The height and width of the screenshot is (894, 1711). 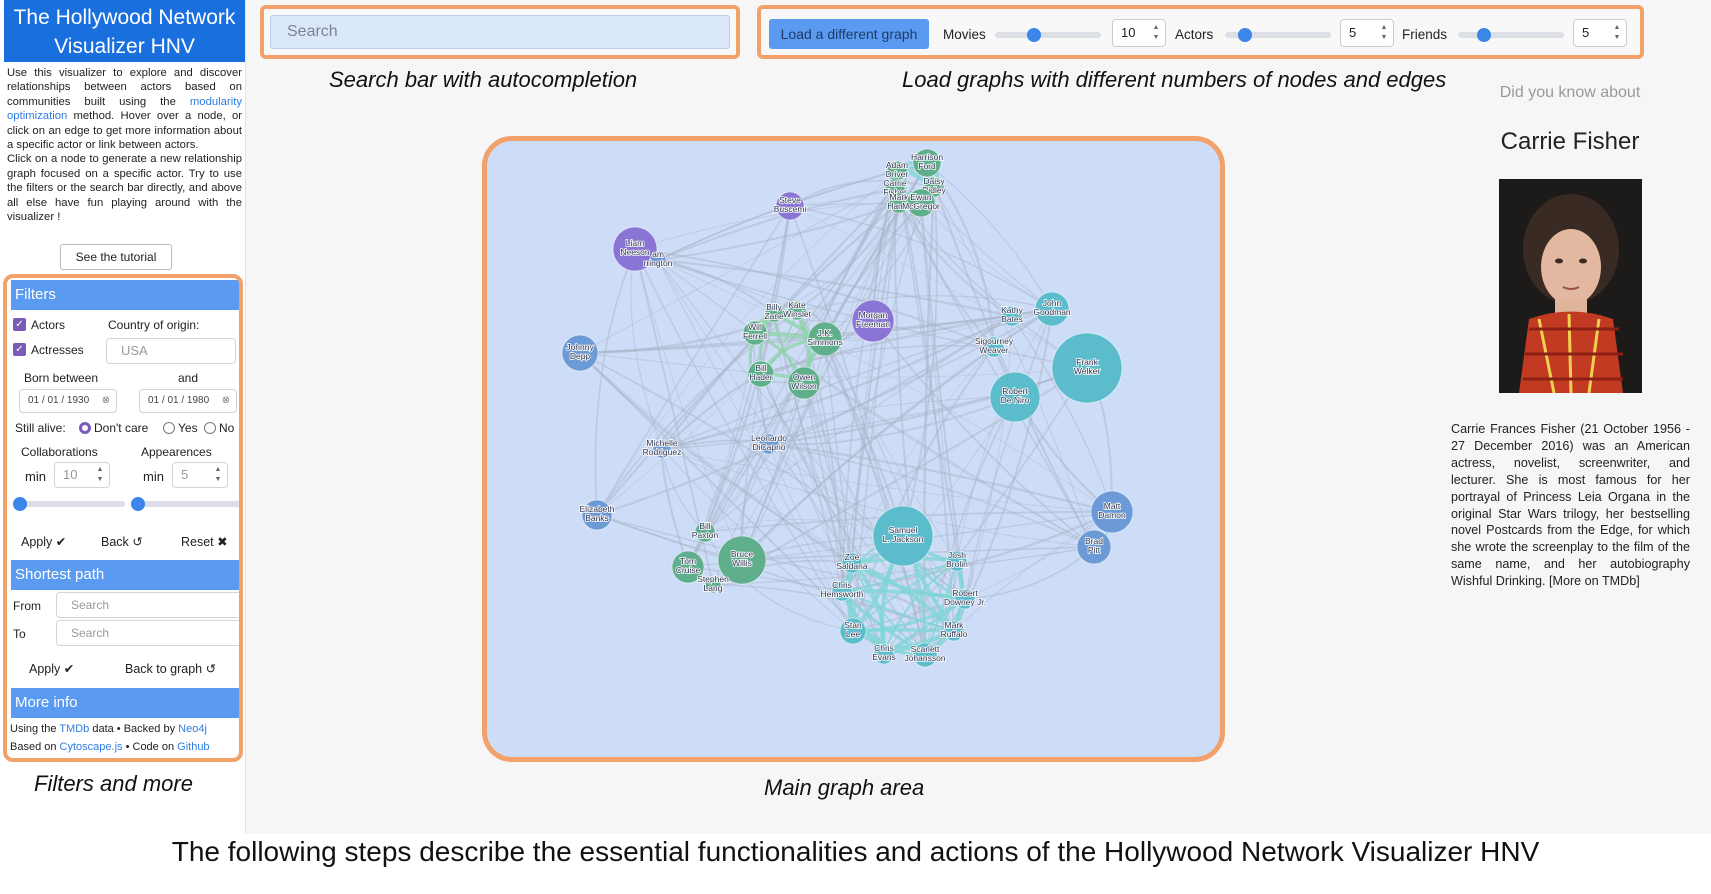 I want to click on friends-slider-thumb, so click(x=1484, y=35).